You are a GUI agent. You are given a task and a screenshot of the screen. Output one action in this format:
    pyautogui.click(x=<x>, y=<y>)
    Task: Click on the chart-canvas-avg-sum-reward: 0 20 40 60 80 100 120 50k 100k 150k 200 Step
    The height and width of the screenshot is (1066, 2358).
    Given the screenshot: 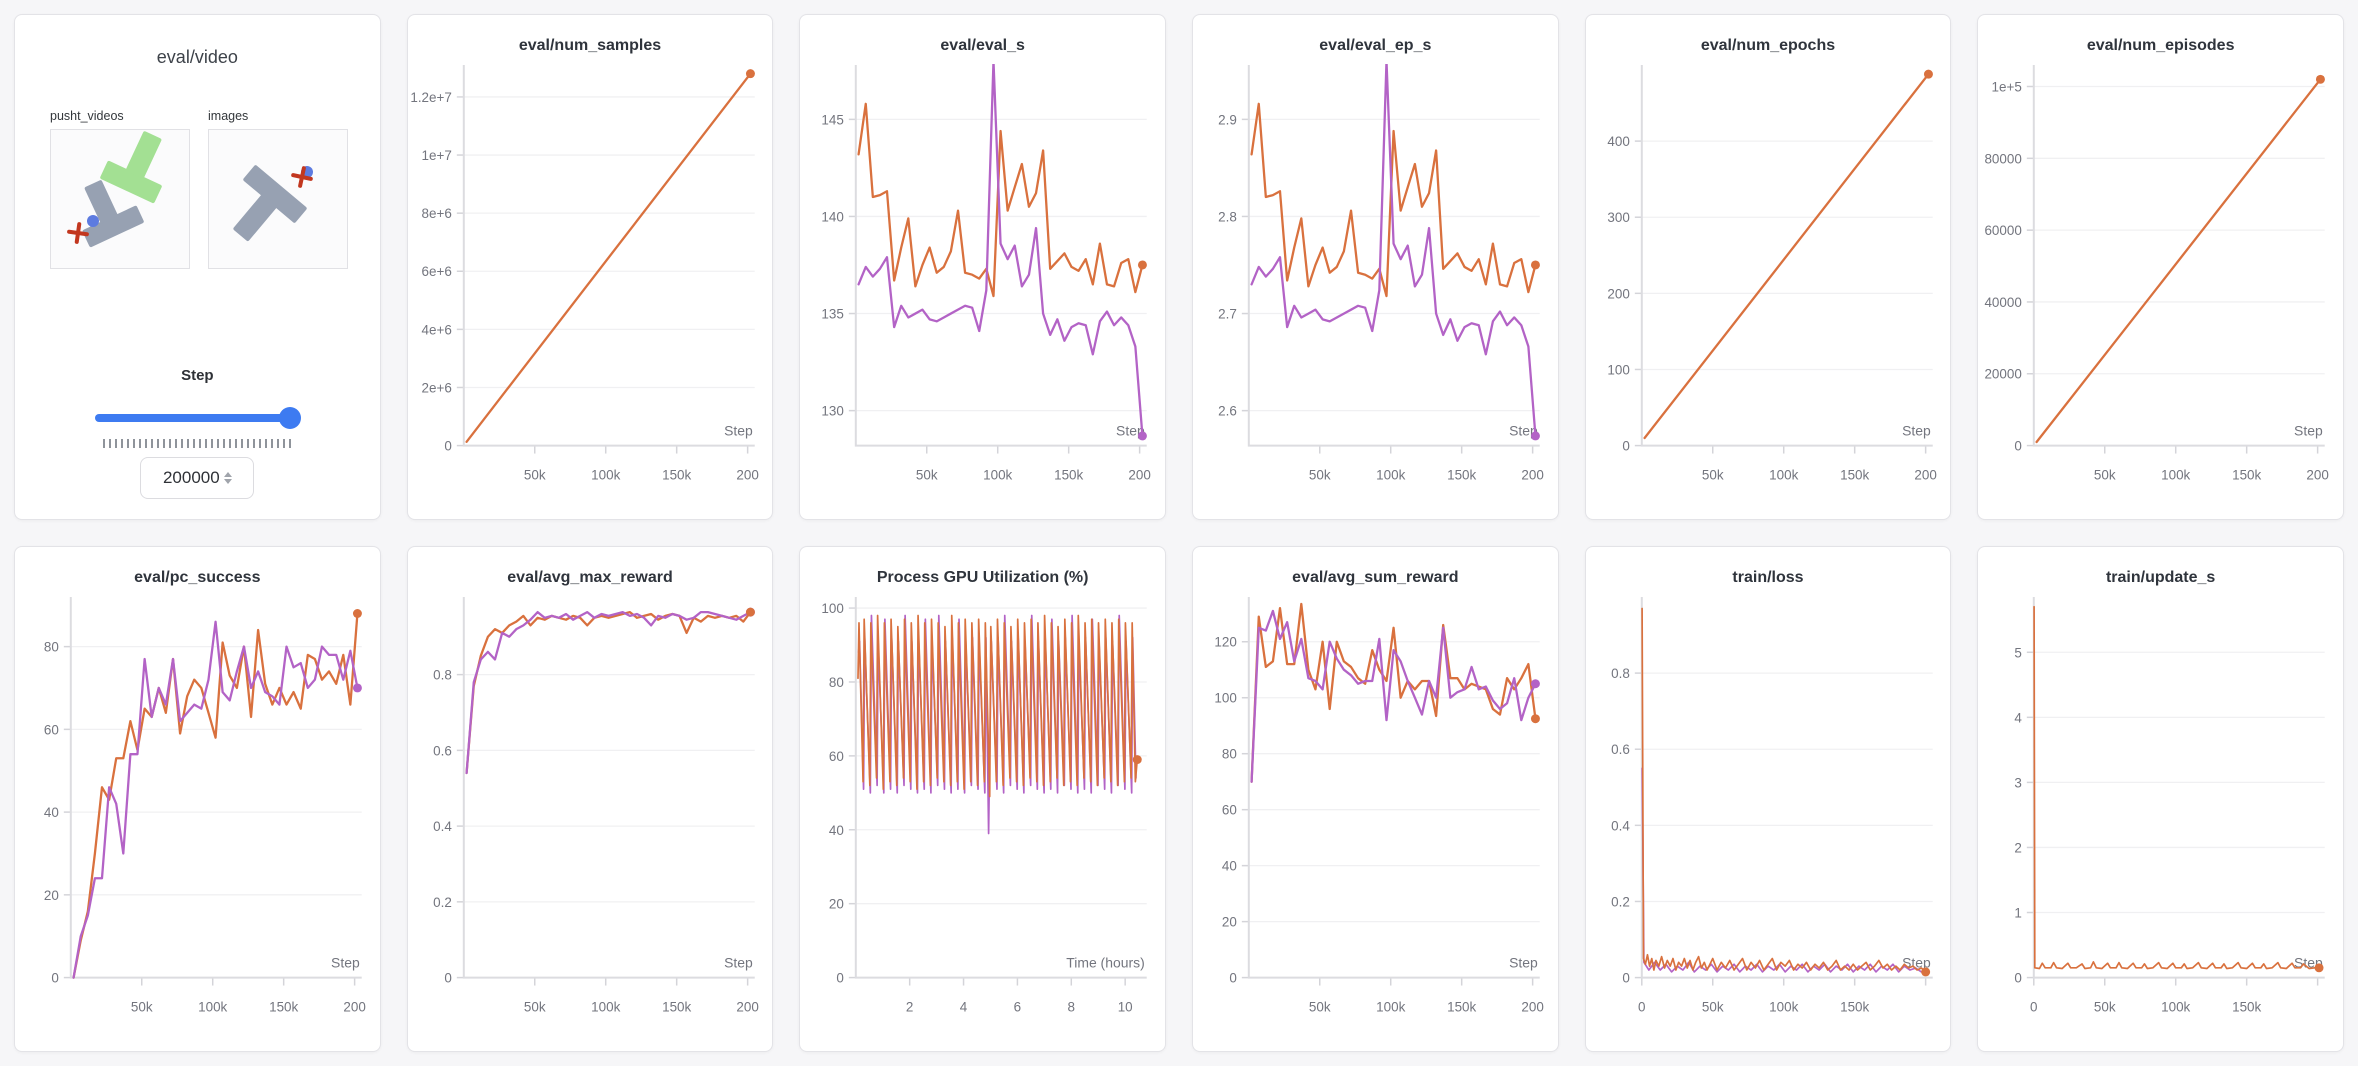 What is the action you would take?
    pyautogui.click(x=1375, y=815)
    